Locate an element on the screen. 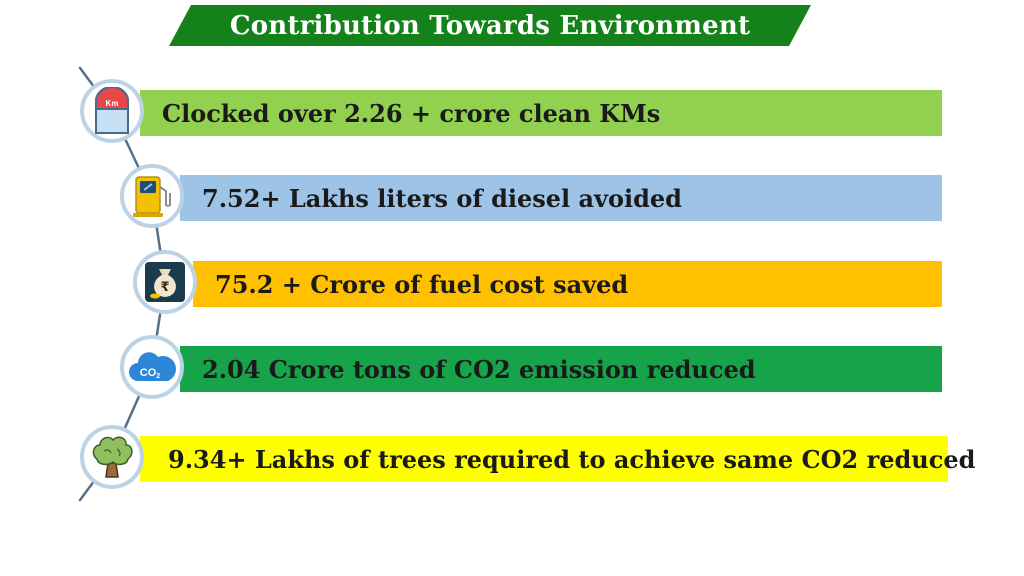 This screenshot has width=1024, height=576. co2-cloud-icon: CO2 is located at coordinates (152, 366).